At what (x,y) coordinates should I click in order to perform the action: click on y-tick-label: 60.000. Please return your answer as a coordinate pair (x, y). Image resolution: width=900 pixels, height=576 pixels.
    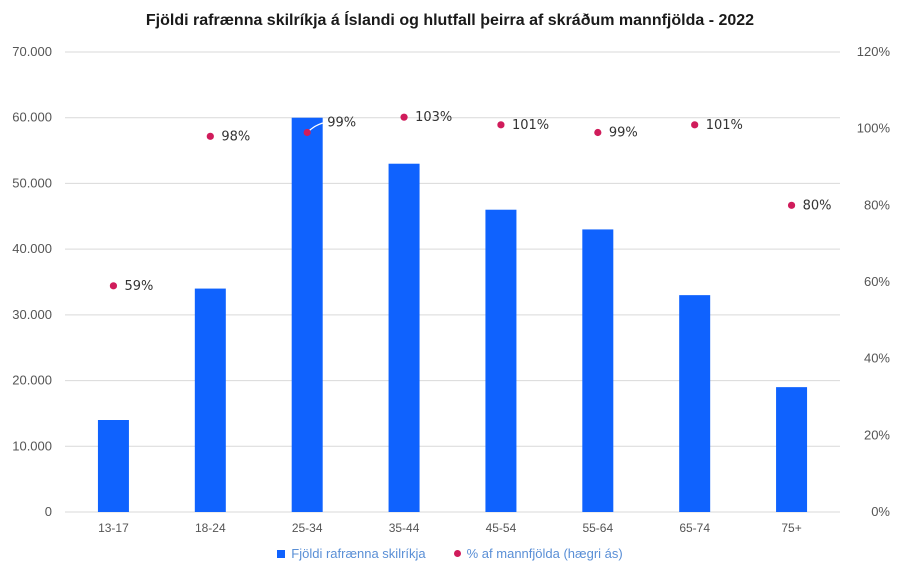
    Looking at the image, I should click on (32, 117).